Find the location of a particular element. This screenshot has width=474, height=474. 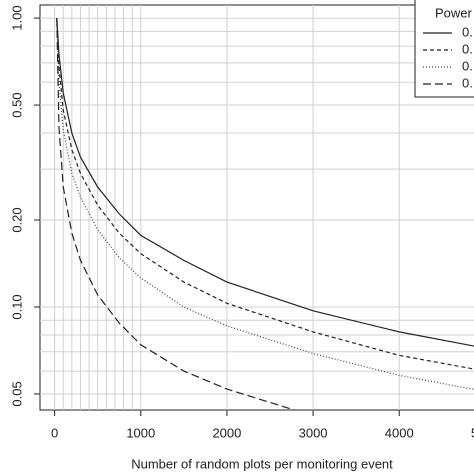

x-tick-label: 4000 is located at coordinates (399, 432).